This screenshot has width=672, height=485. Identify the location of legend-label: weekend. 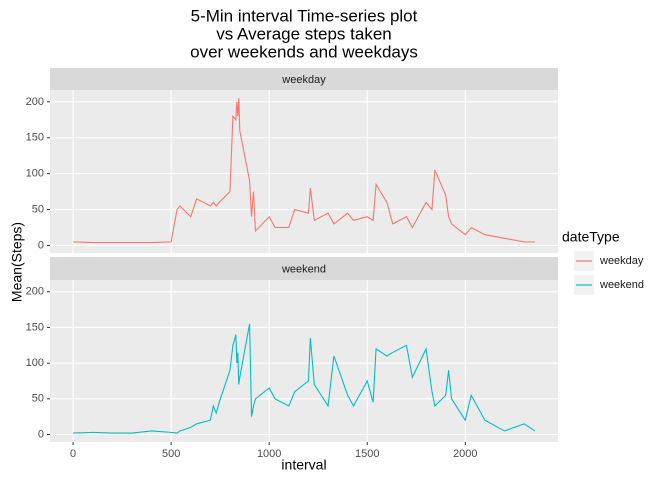
(621, 285).